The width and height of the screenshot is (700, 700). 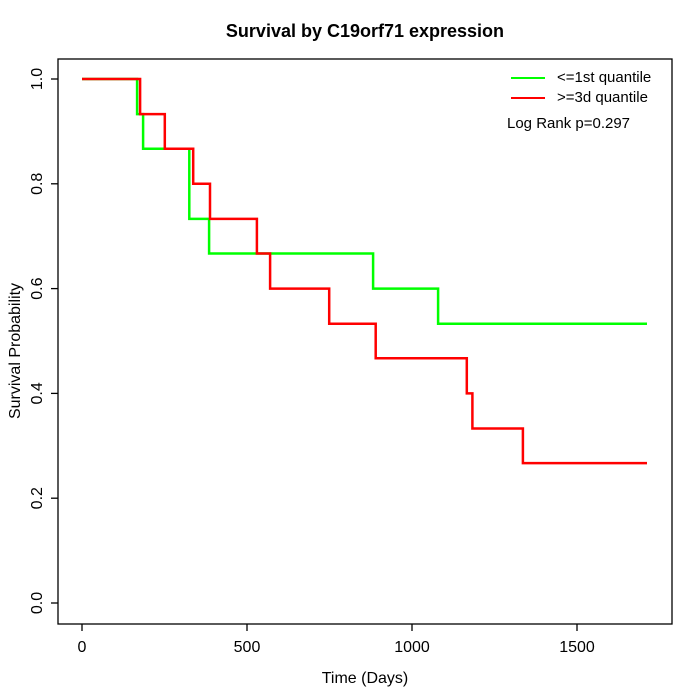 I want to click on x-tick-label: 0, so click(x=82, y=647).